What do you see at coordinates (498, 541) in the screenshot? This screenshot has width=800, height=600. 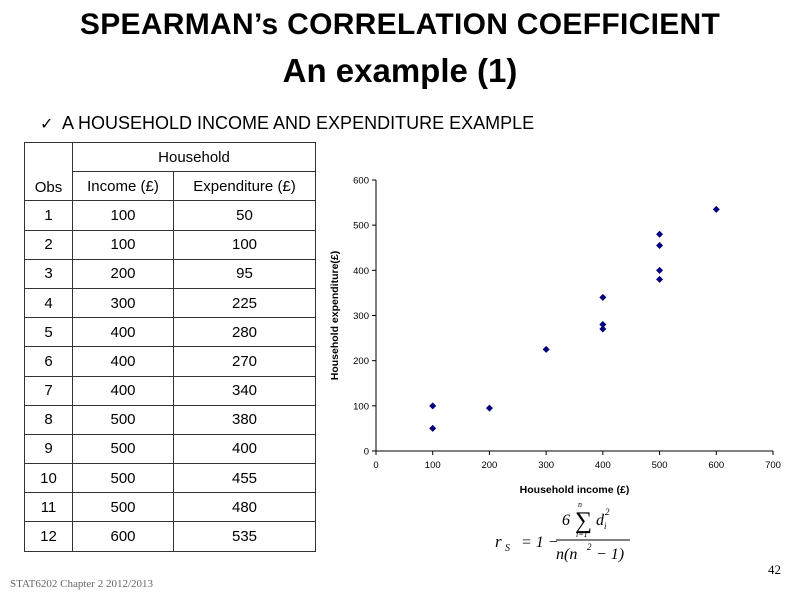 I see `formula-r: r` at bounding box center [498, 541].